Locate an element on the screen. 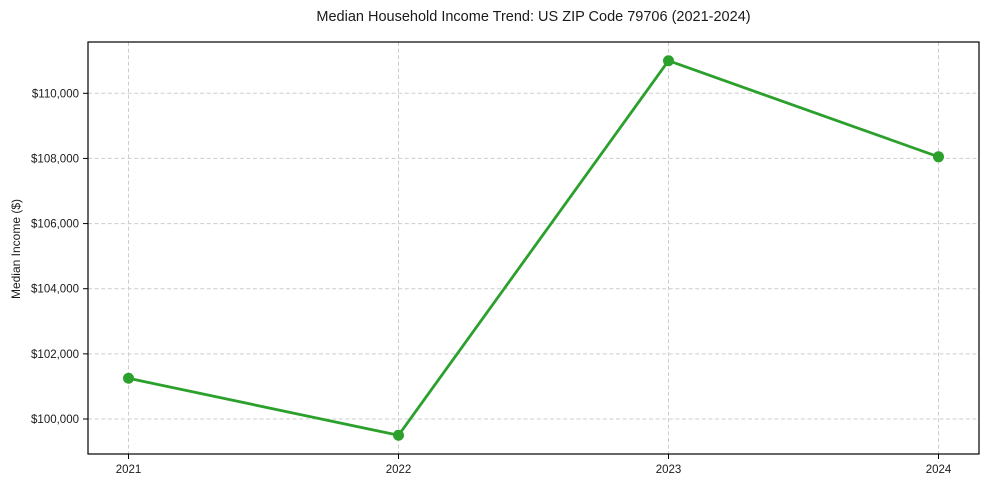 Image resolution: width=989 pixels, height=490 pixels. y-tick-label: $108,000 is located at coordinates (55, 159).